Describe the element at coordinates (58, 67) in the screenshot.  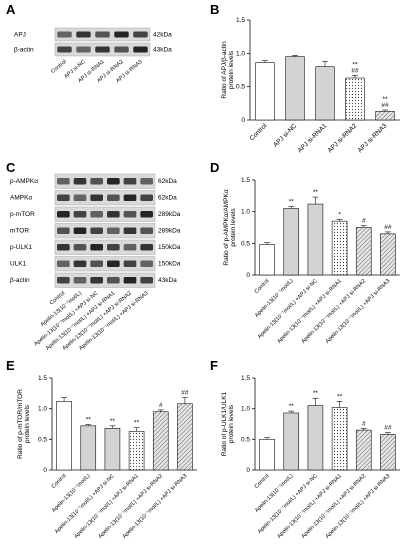
I see `lane-label: Control` at that location.